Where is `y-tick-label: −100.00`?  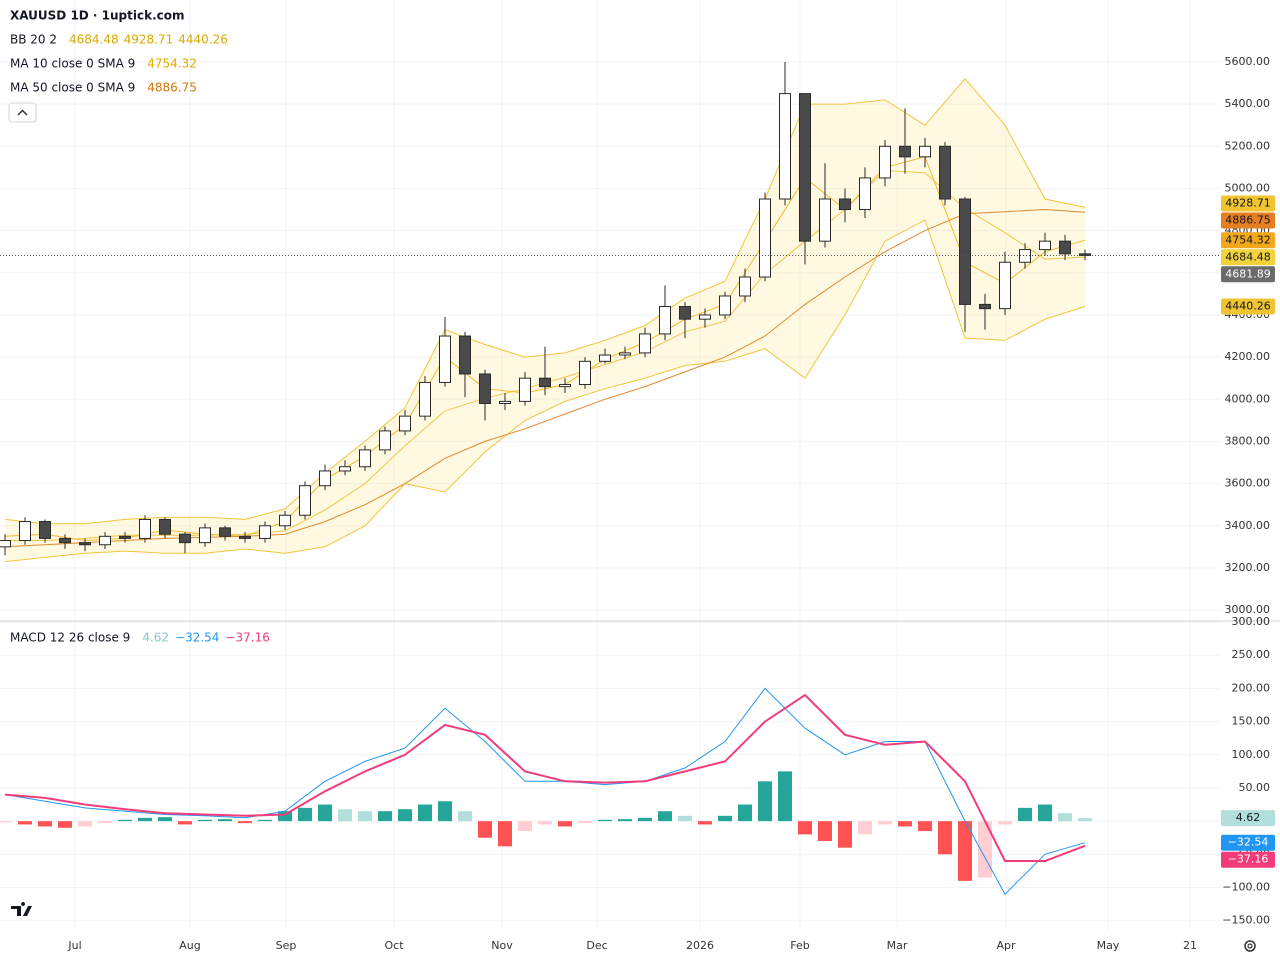
y-tick-label: −100.00 is located at coordinates (1246, 887).